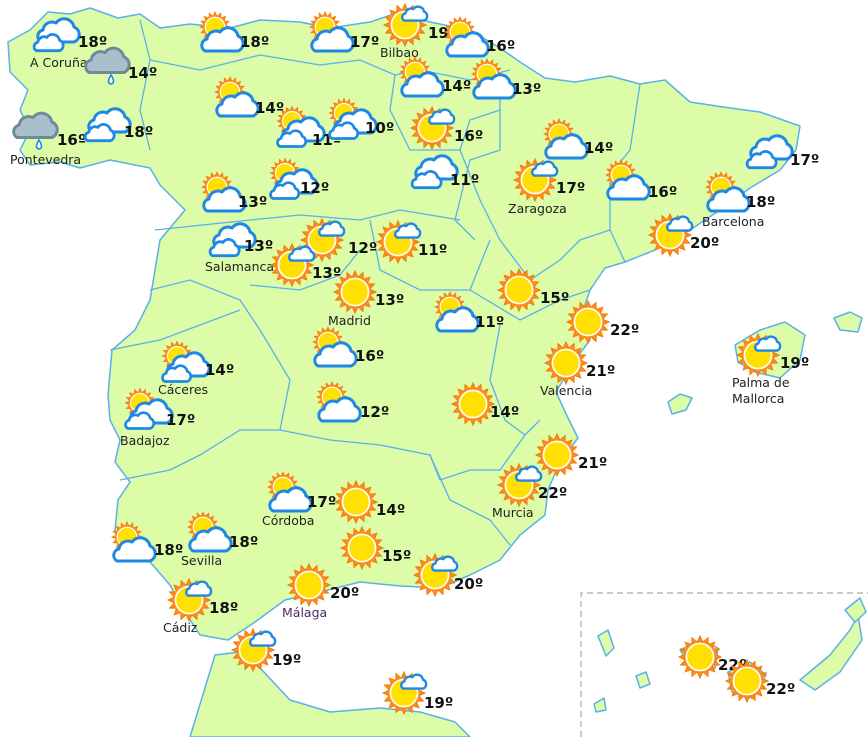 This screenshot has width=868, height=737. I want to click on temperature: 12º, so click(362, 248).